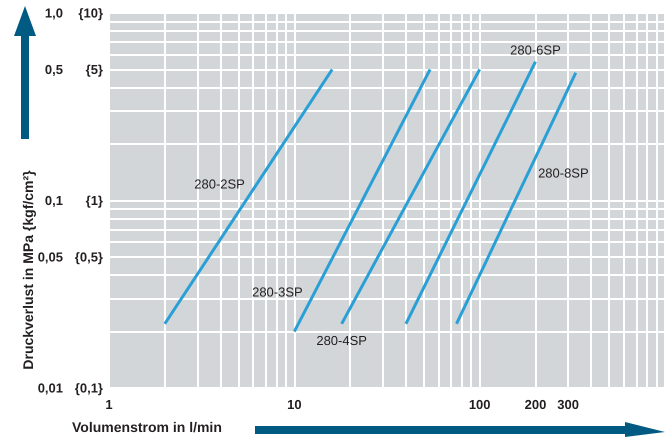 The width and height of the screenshot is (668, 437). Describe the element at coordinates (277, 292) in the screenshot. I see `series-label: 280-3SP` at that location.